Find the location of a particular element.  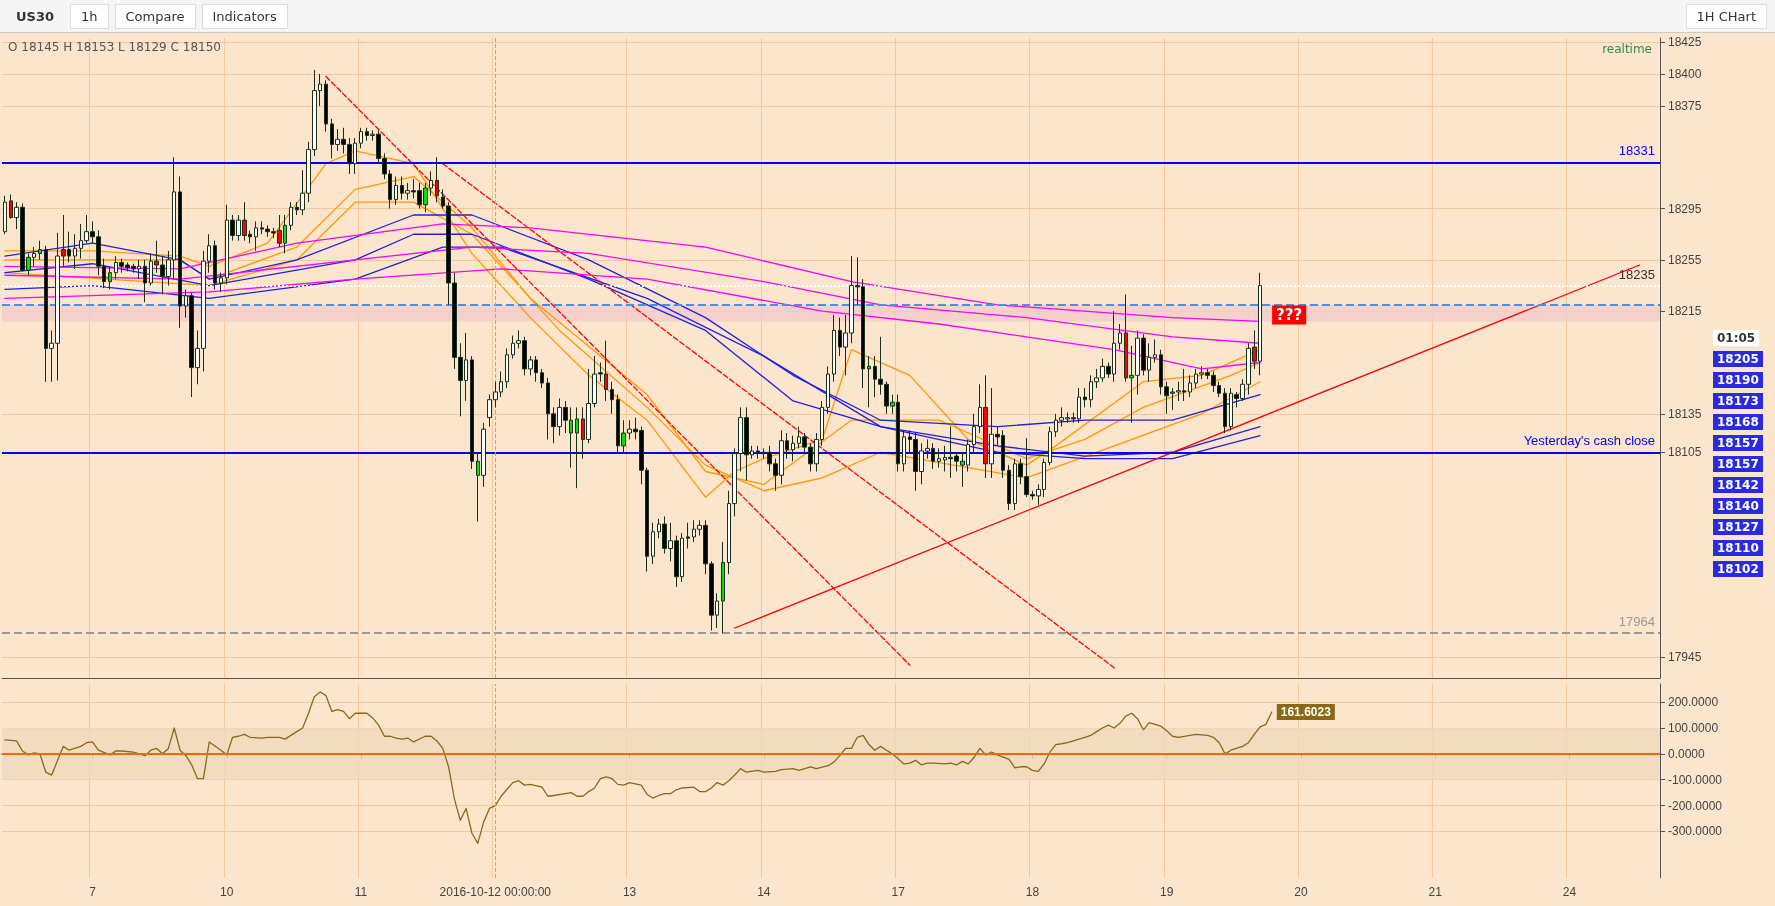

text: 18173 is located at coordinates (1738, 401).